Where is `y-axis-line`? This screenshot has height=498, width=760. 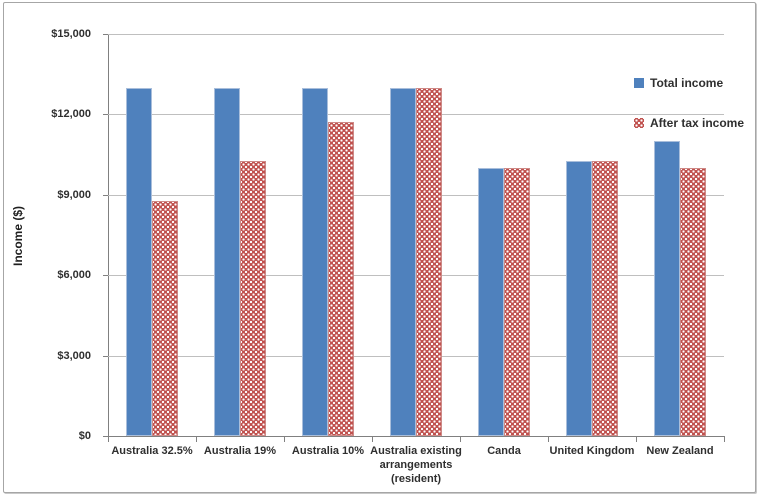 y-axis-line is located at coordinates (108, 235).